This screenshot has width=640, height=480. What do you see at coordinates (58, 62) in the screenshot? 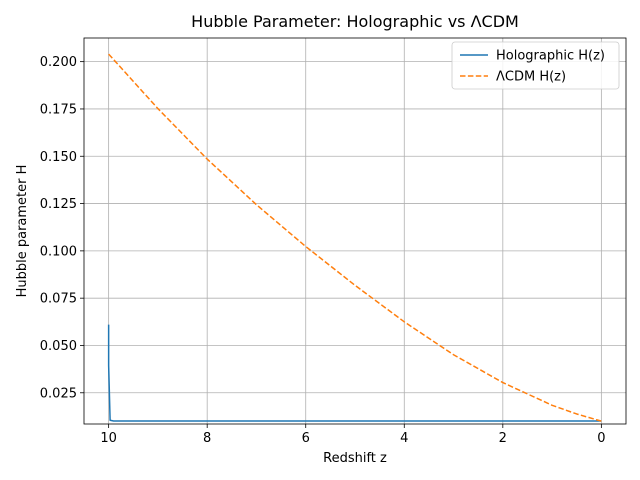
I see `y-tick-label: 0.200` at bounding box center [58, 62].